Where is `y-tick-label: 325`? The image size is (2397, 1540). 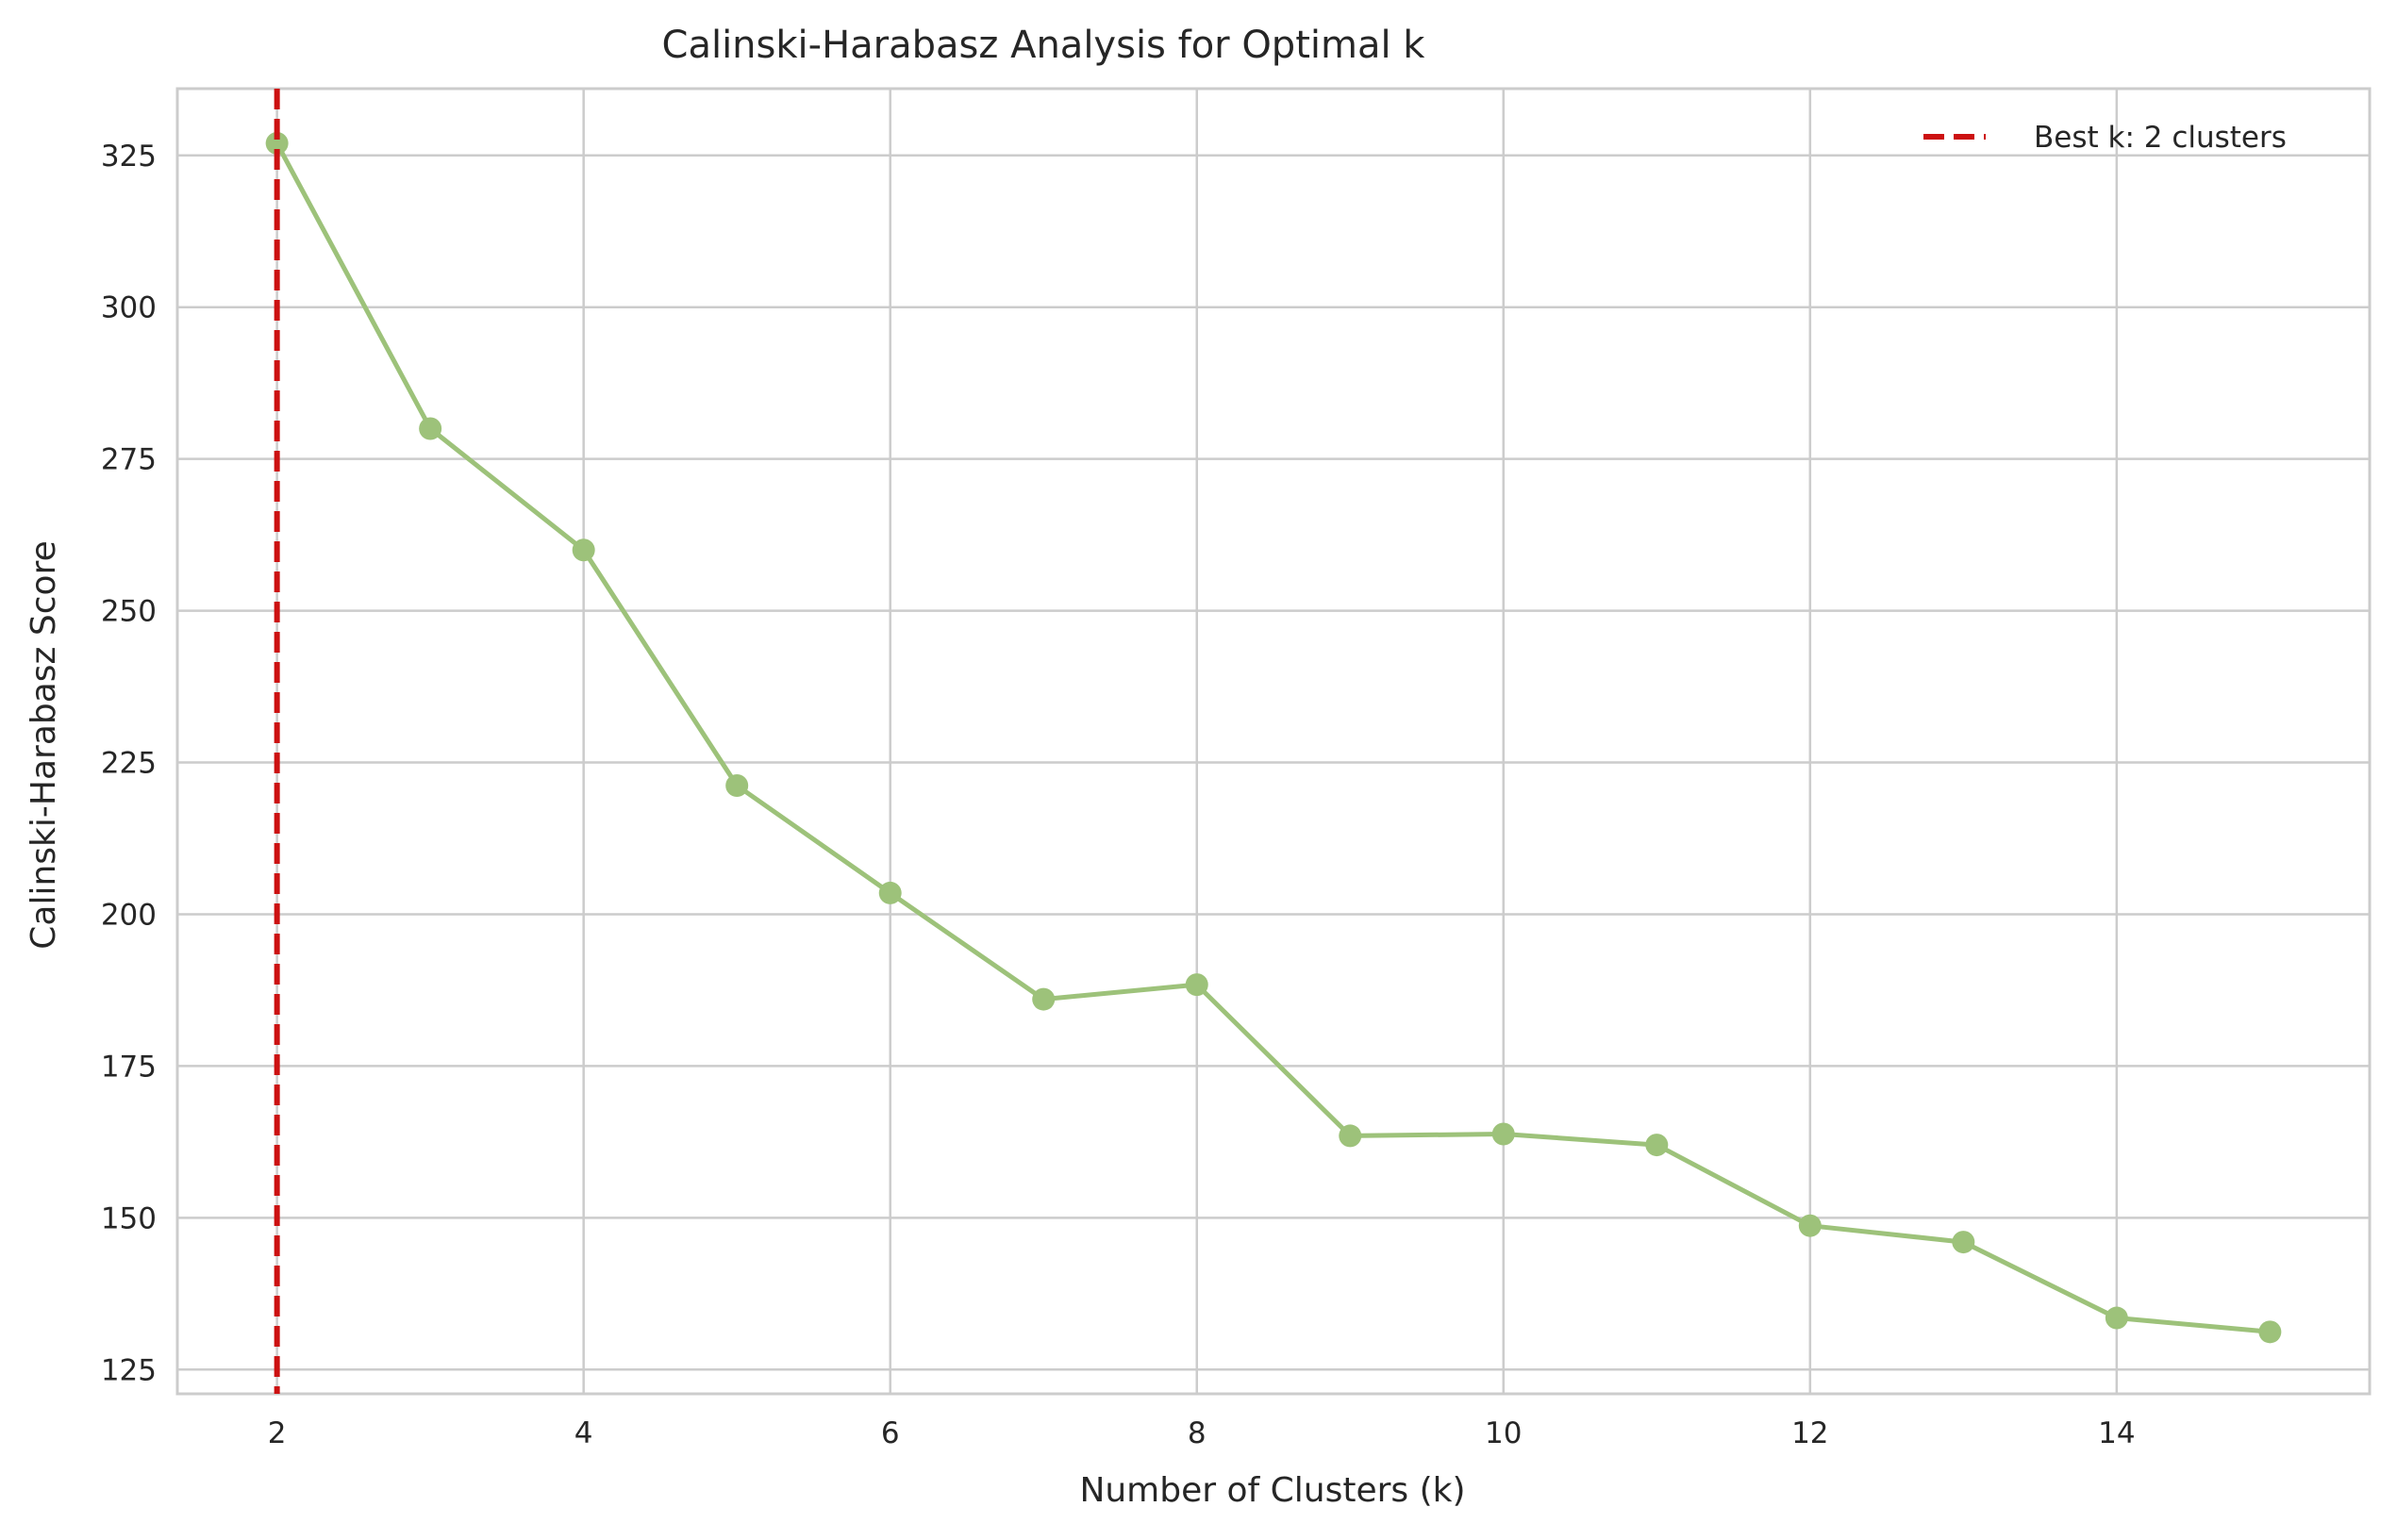 y-tick-label: 325 is located at coordinates (129, 157).